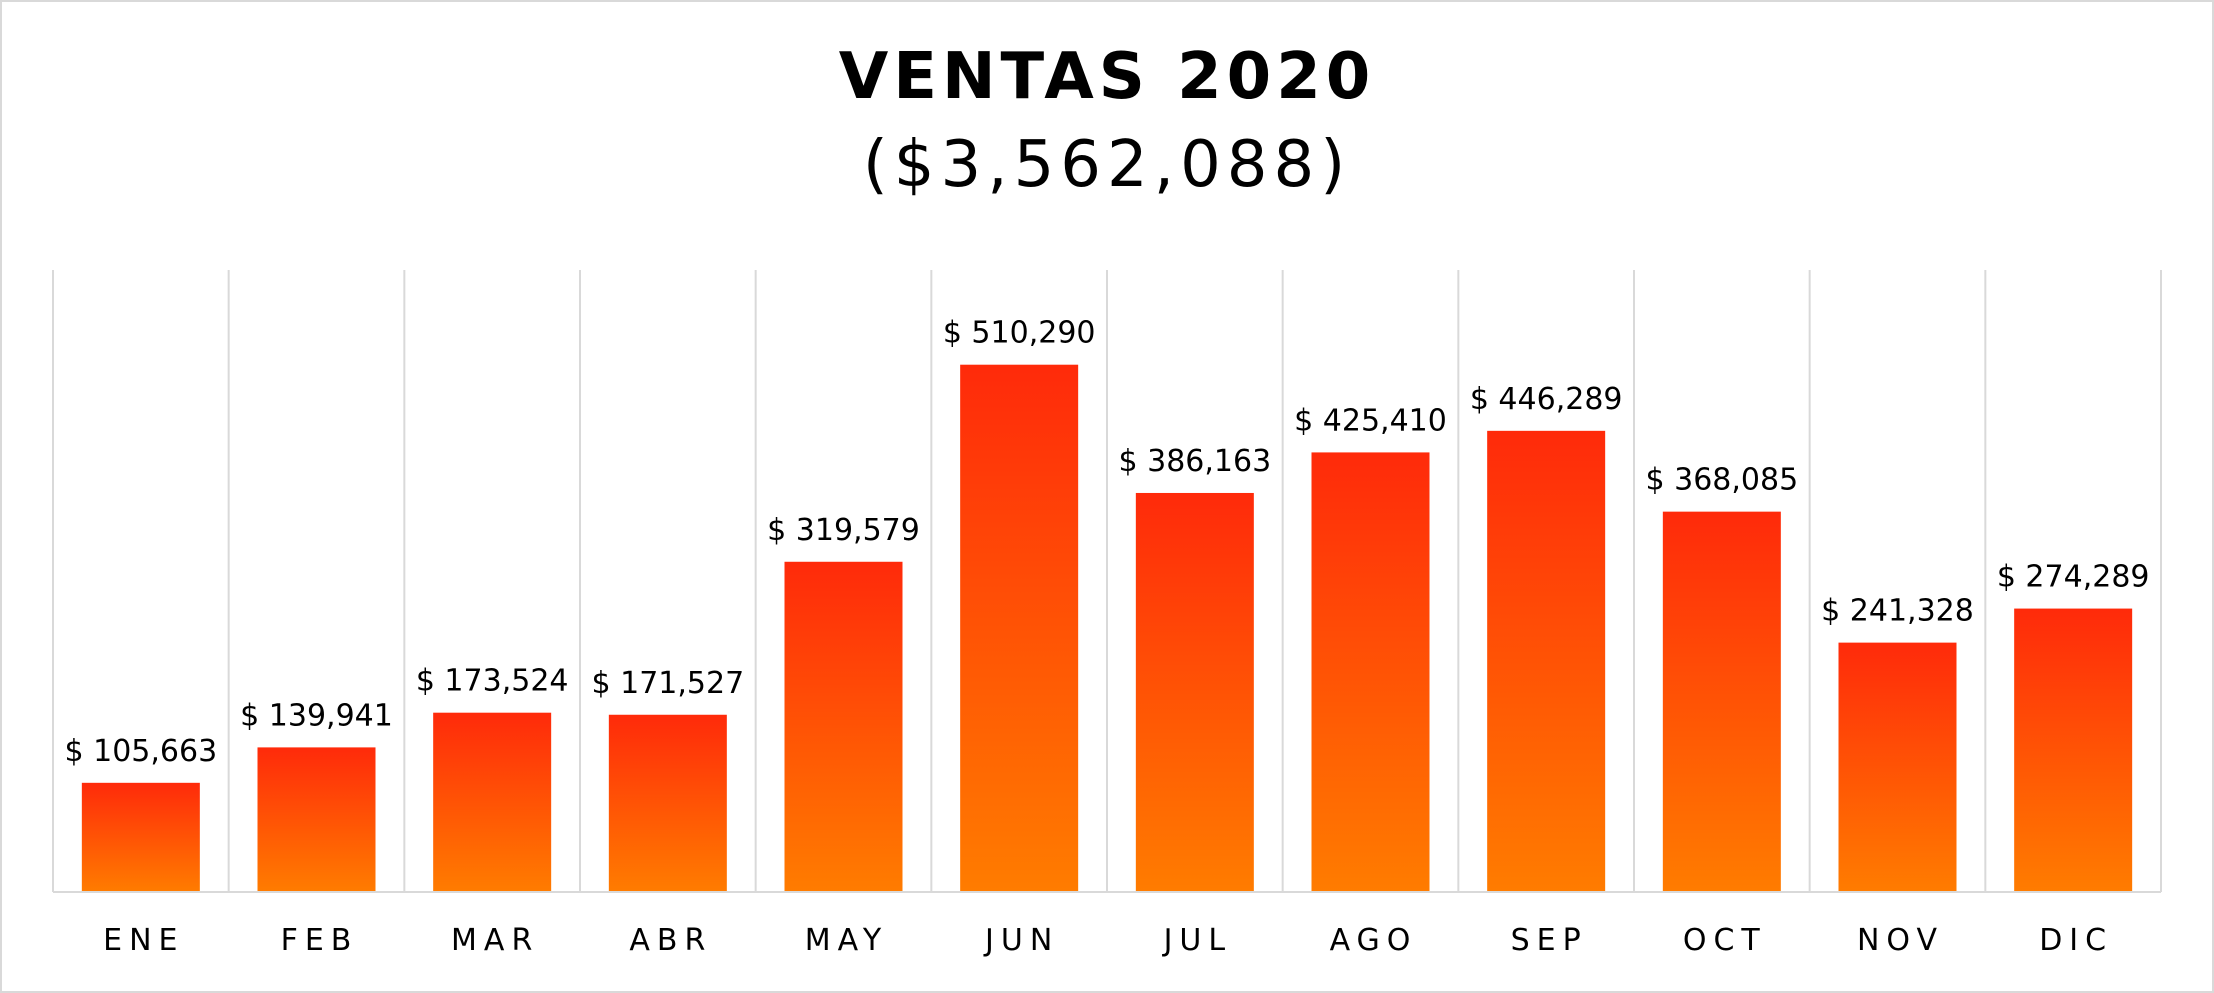 The width and height of the screenshot is (2214, 993). Describe the element at coordinates (1546, 399) in the screenshot. I see `data-label: $ 446,289` at that location.